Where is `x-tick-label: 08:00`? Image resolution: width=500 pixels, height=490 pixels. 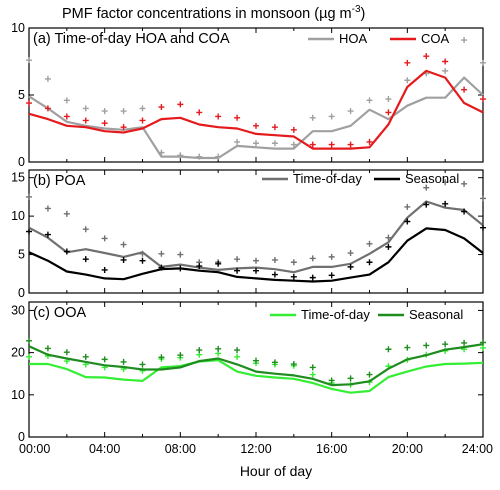 x-tick-label: 08:00 is located at coordinates (180, 449).